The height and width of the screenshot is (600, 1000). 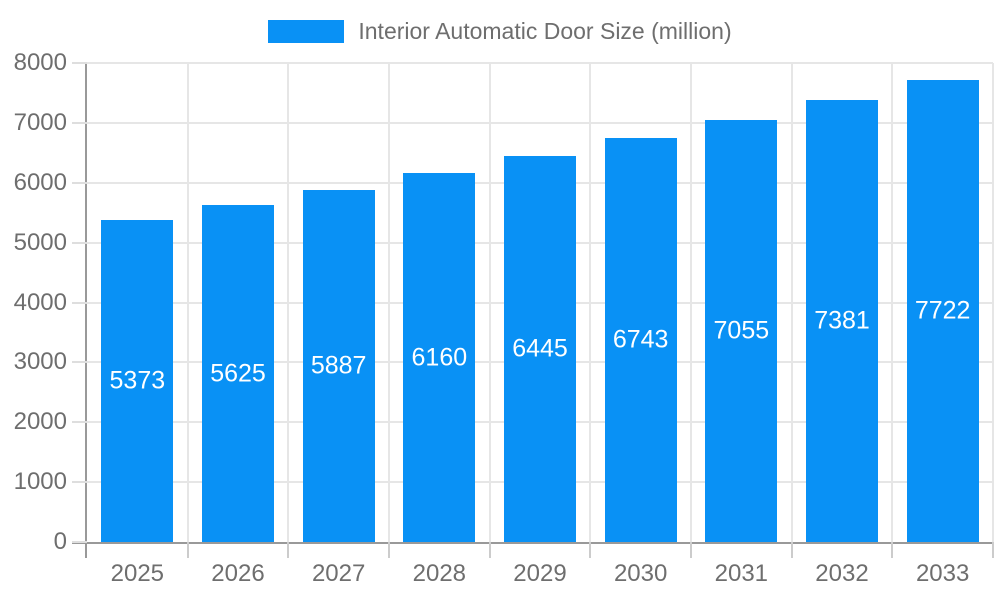 What do you see at coordinates (40, 422) in the screenshot?
I see `y-axis-label: 2000` at bounding box center [40, 422].